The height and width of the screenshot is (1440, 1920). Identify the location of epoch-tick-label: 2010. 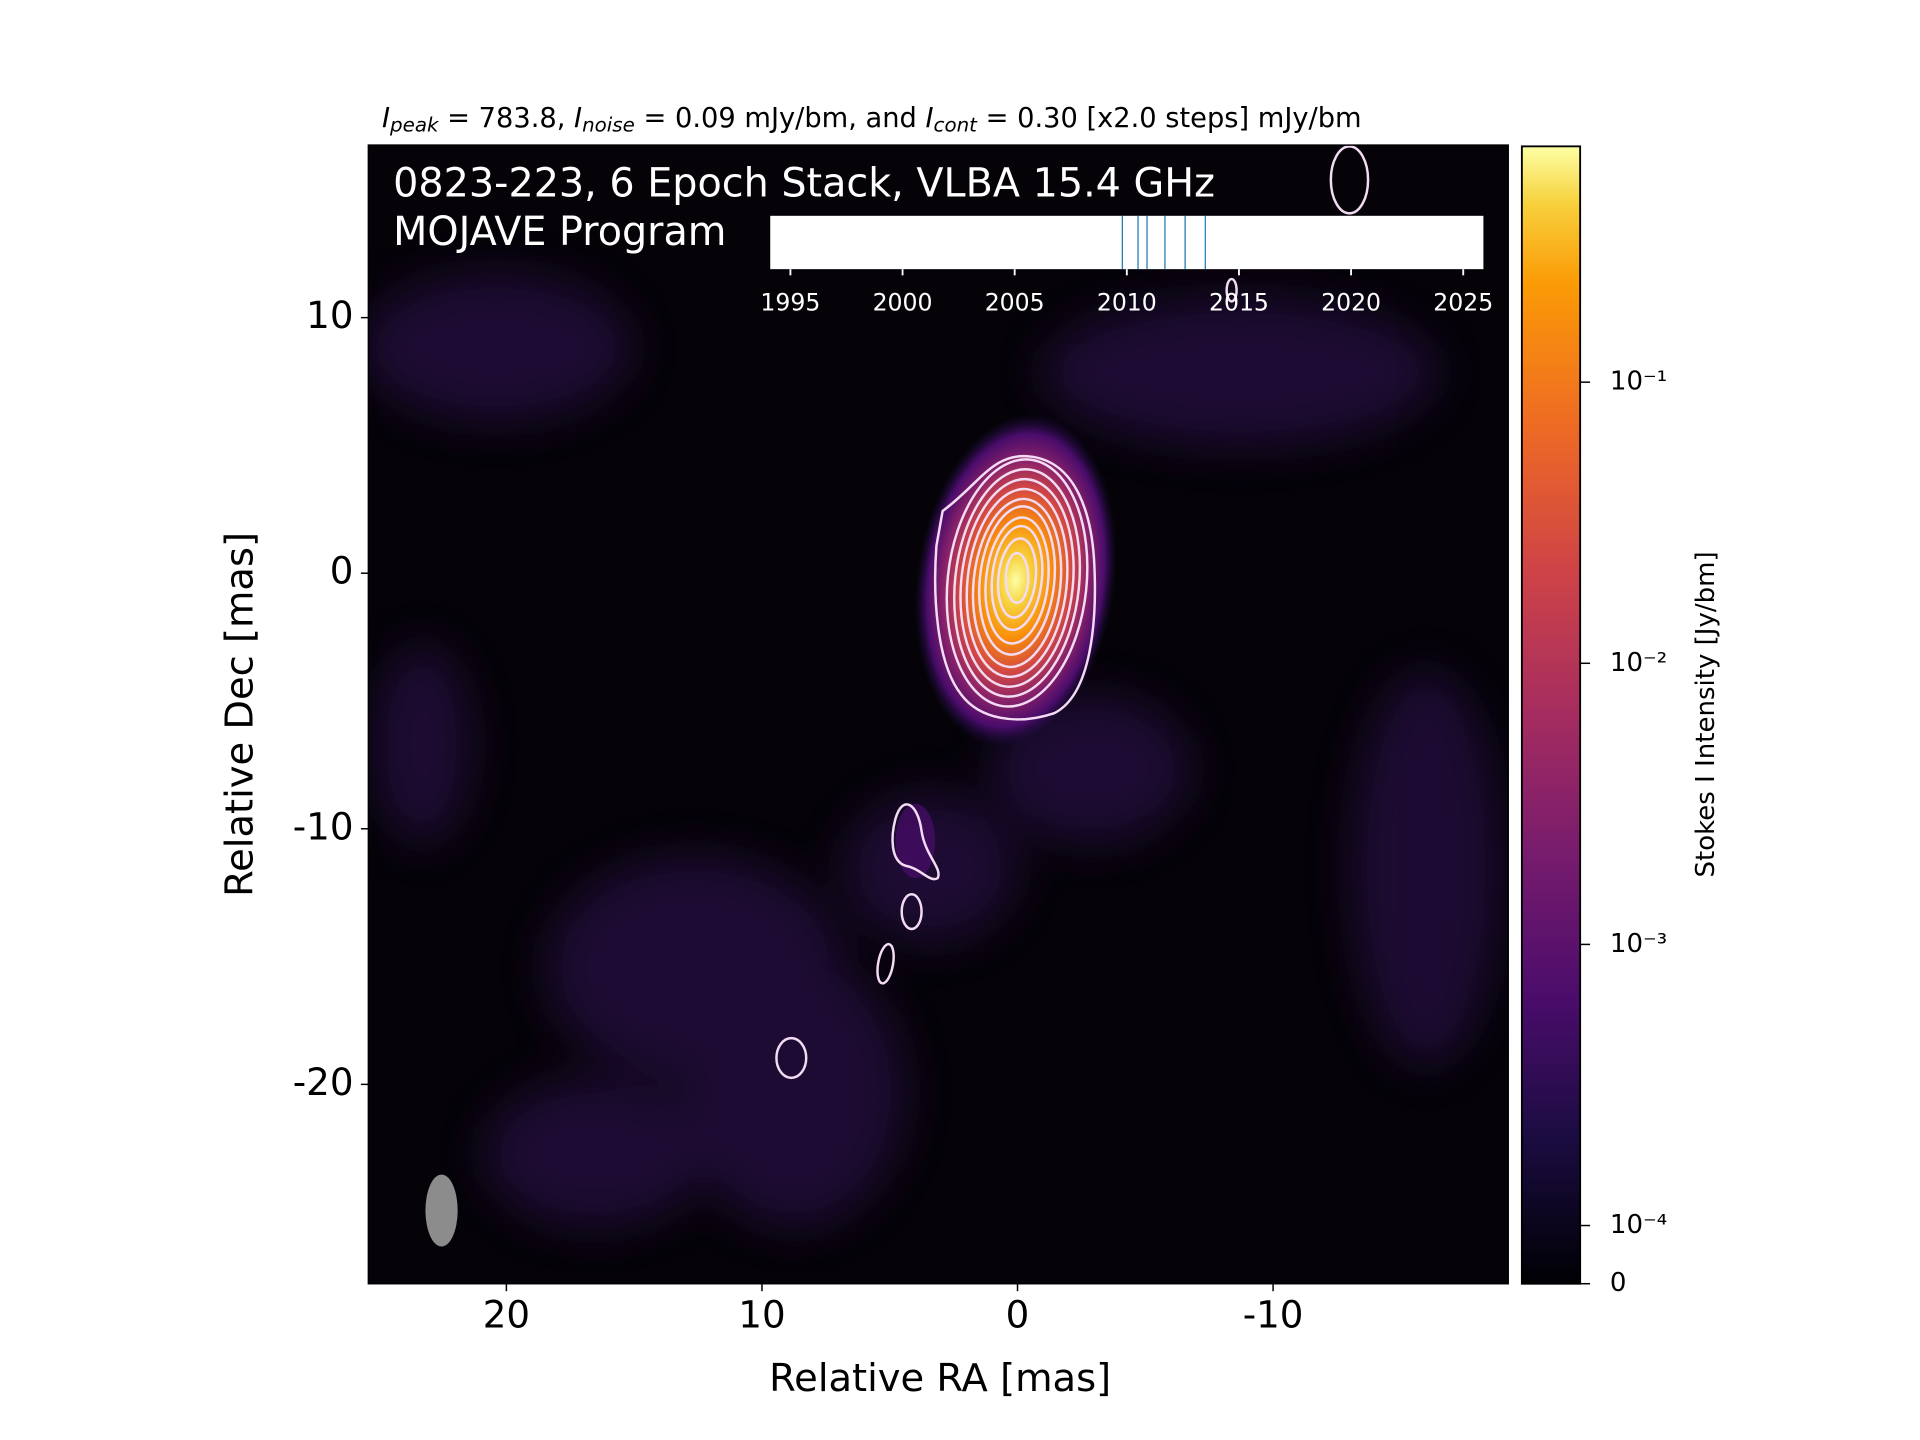
(1127, 302).